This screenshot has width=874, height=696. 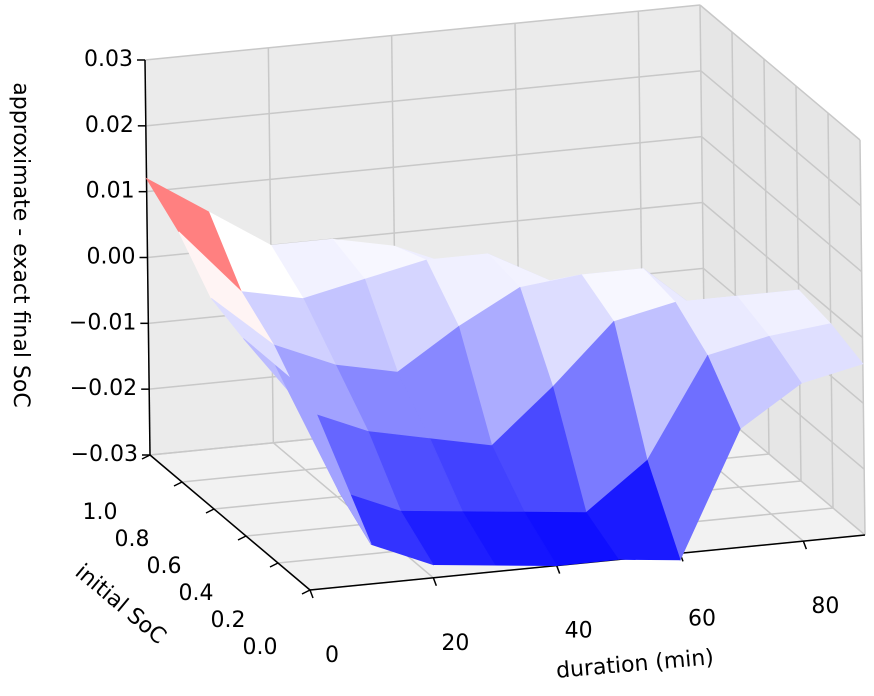 I want to click on x-tick-label: 20, so click(x=455, y=643).